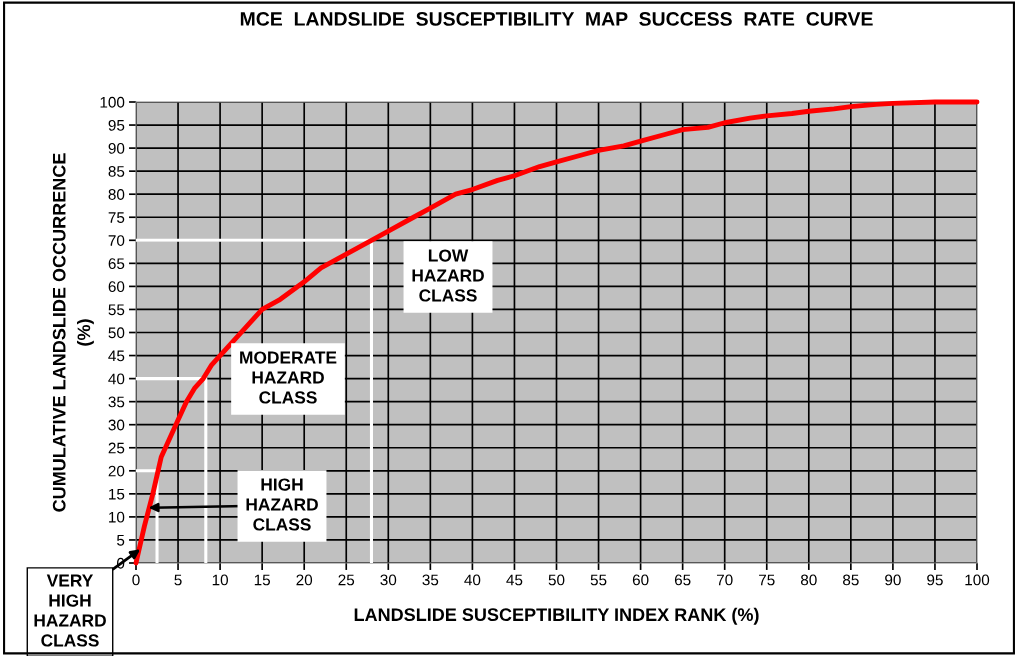 This screenshot has width=1018, height=656. I want to click on x-tick-label: 10, so click(220, 580).